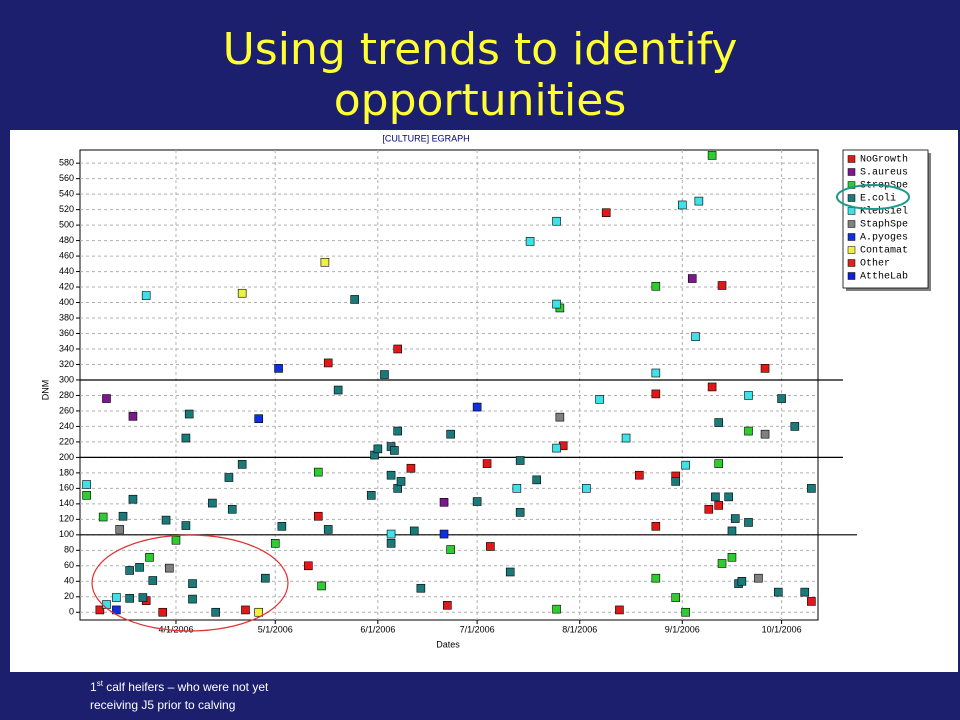  I want to click on y-tick-label: 440, so click(66, 271).